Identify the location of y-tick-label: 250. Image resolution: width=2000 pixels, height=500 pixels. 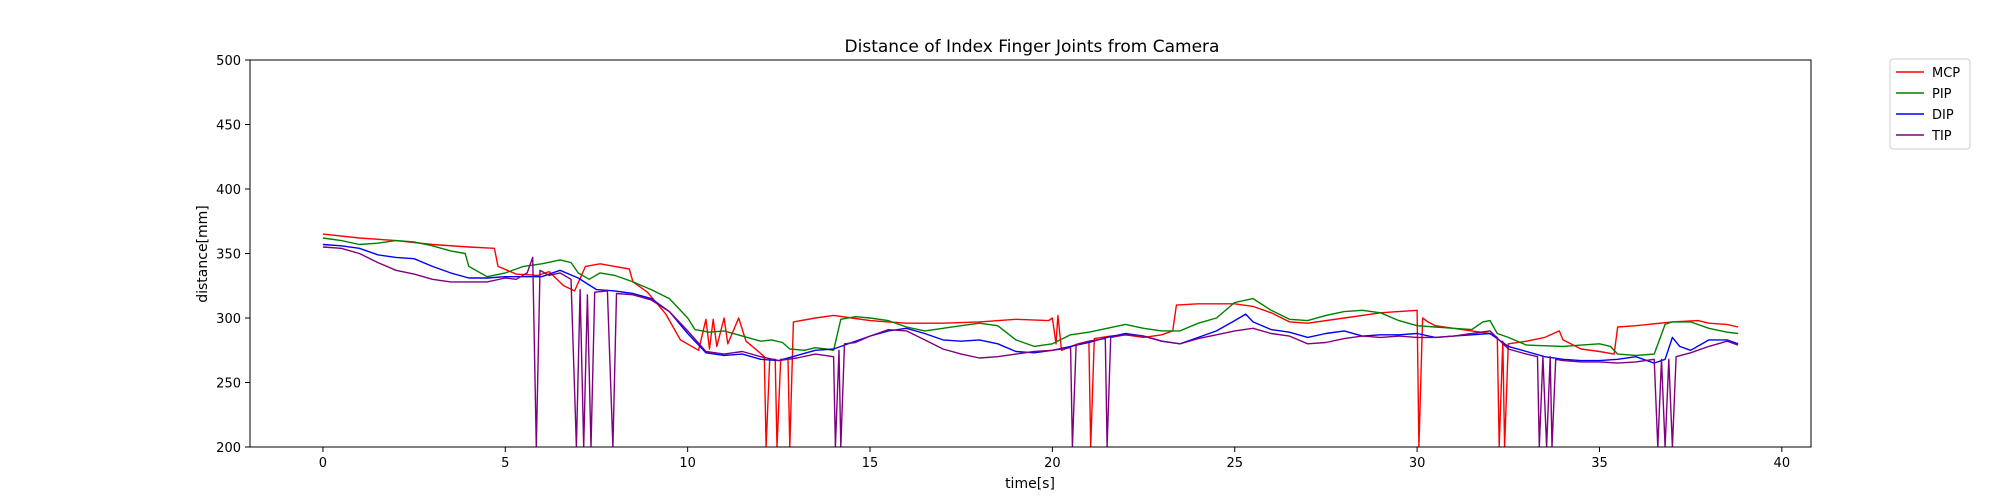
(228, 384).